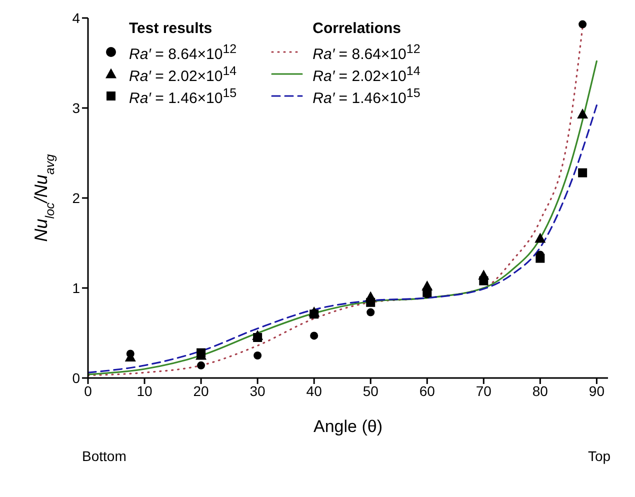 This screenshot has width=635, height=497. Describe the element at coordinates (370, 390) in the screenshot. I see `x-tick-label: 50` at that location.